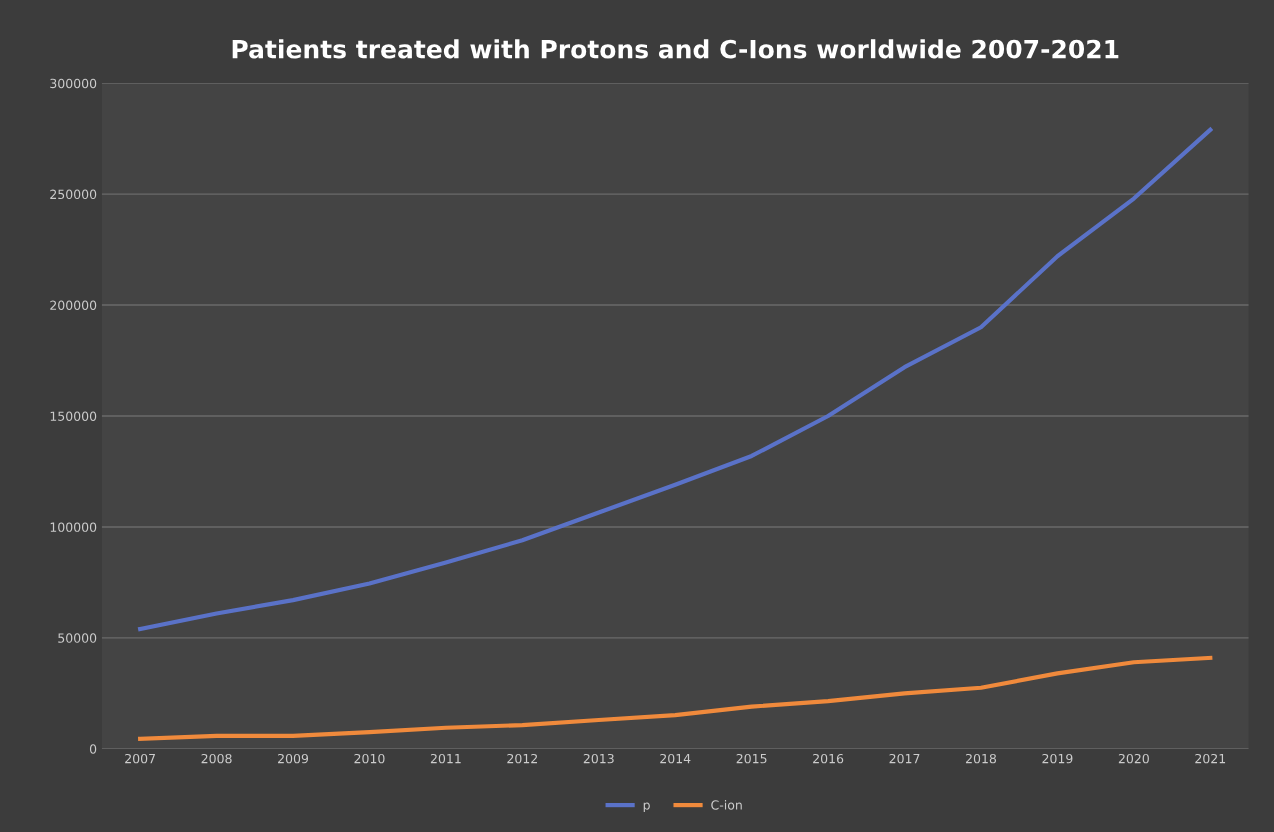 The image size is (1274, 832). What do you see at coordinates (522, 758) in the screenshot?
I see `x-tick-label: 2012` at bounding box center [522, 758].